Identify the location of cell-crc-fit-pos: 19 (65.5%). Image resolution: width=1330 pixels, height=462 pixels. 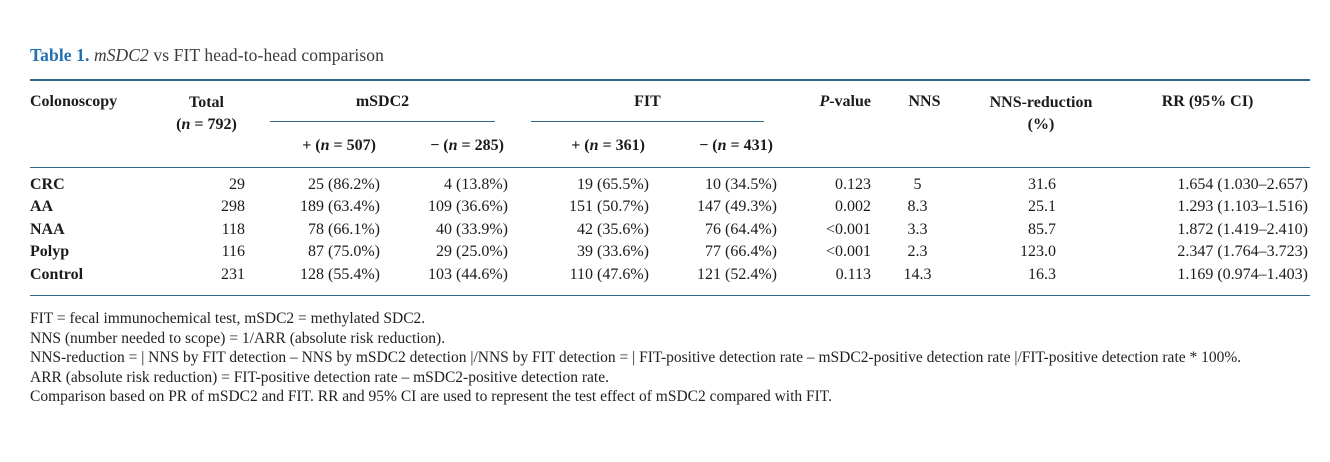
(613, 184).